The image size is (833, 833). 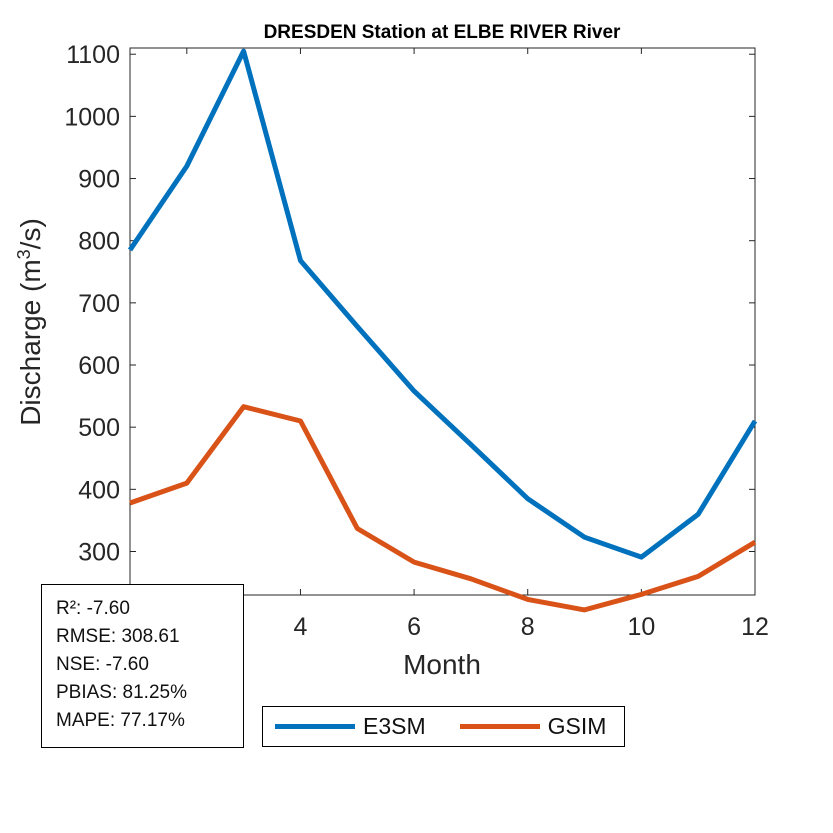 What do you see at coordinates (99, 366) in the screenshot?
I see `y-tick-label: 600` at bounding box center [99, 366].